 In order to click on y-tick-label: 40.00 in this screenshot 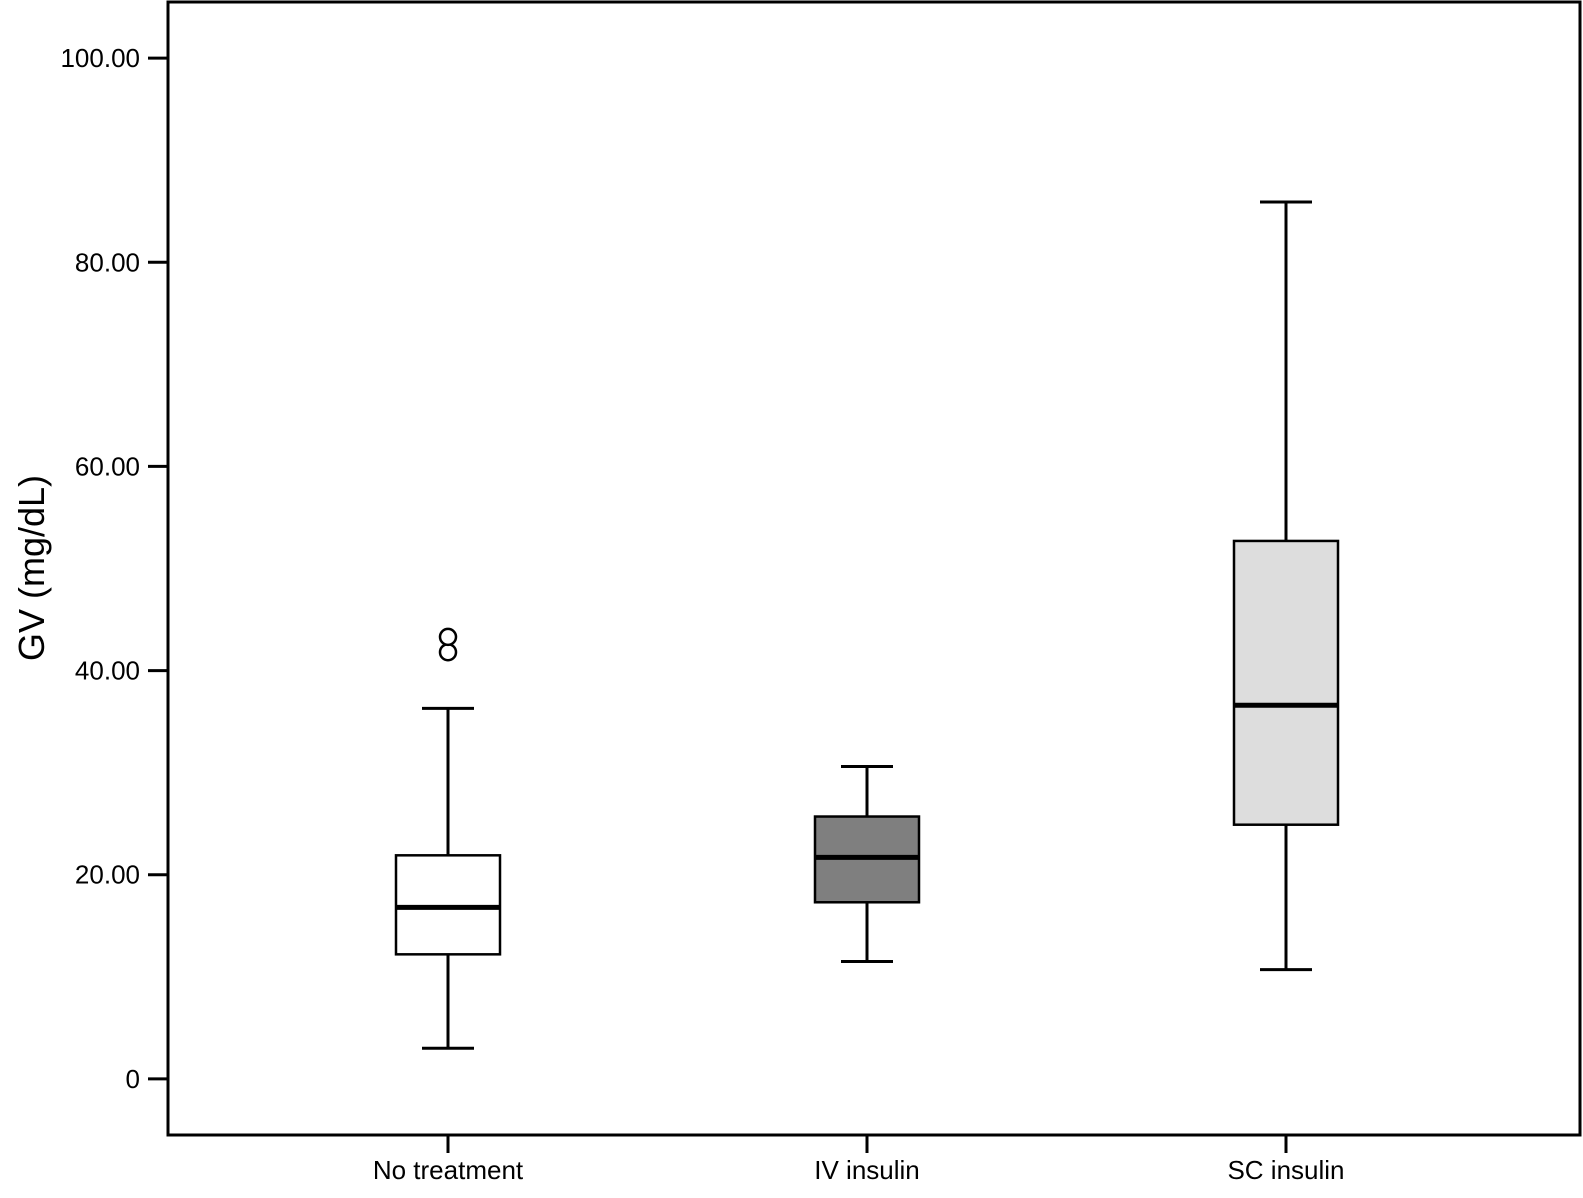, I will do `click(107, 671)`.